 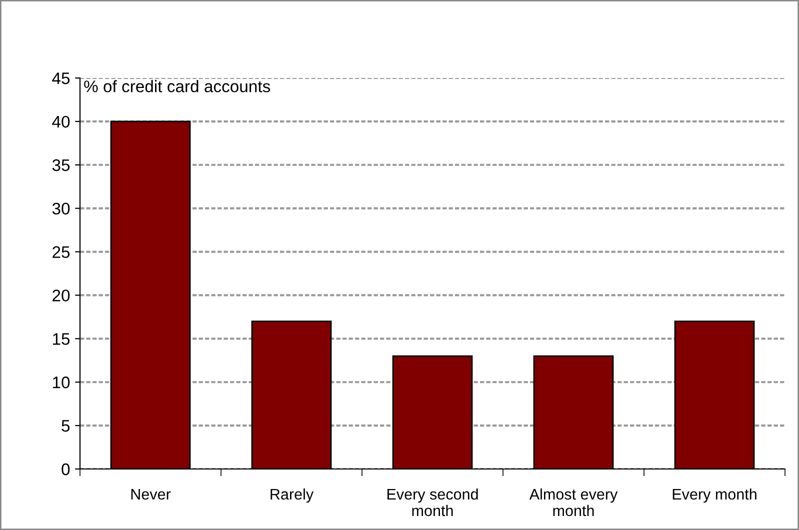 I want to click on y-tick-label: 10, so click(x=61, y=382).